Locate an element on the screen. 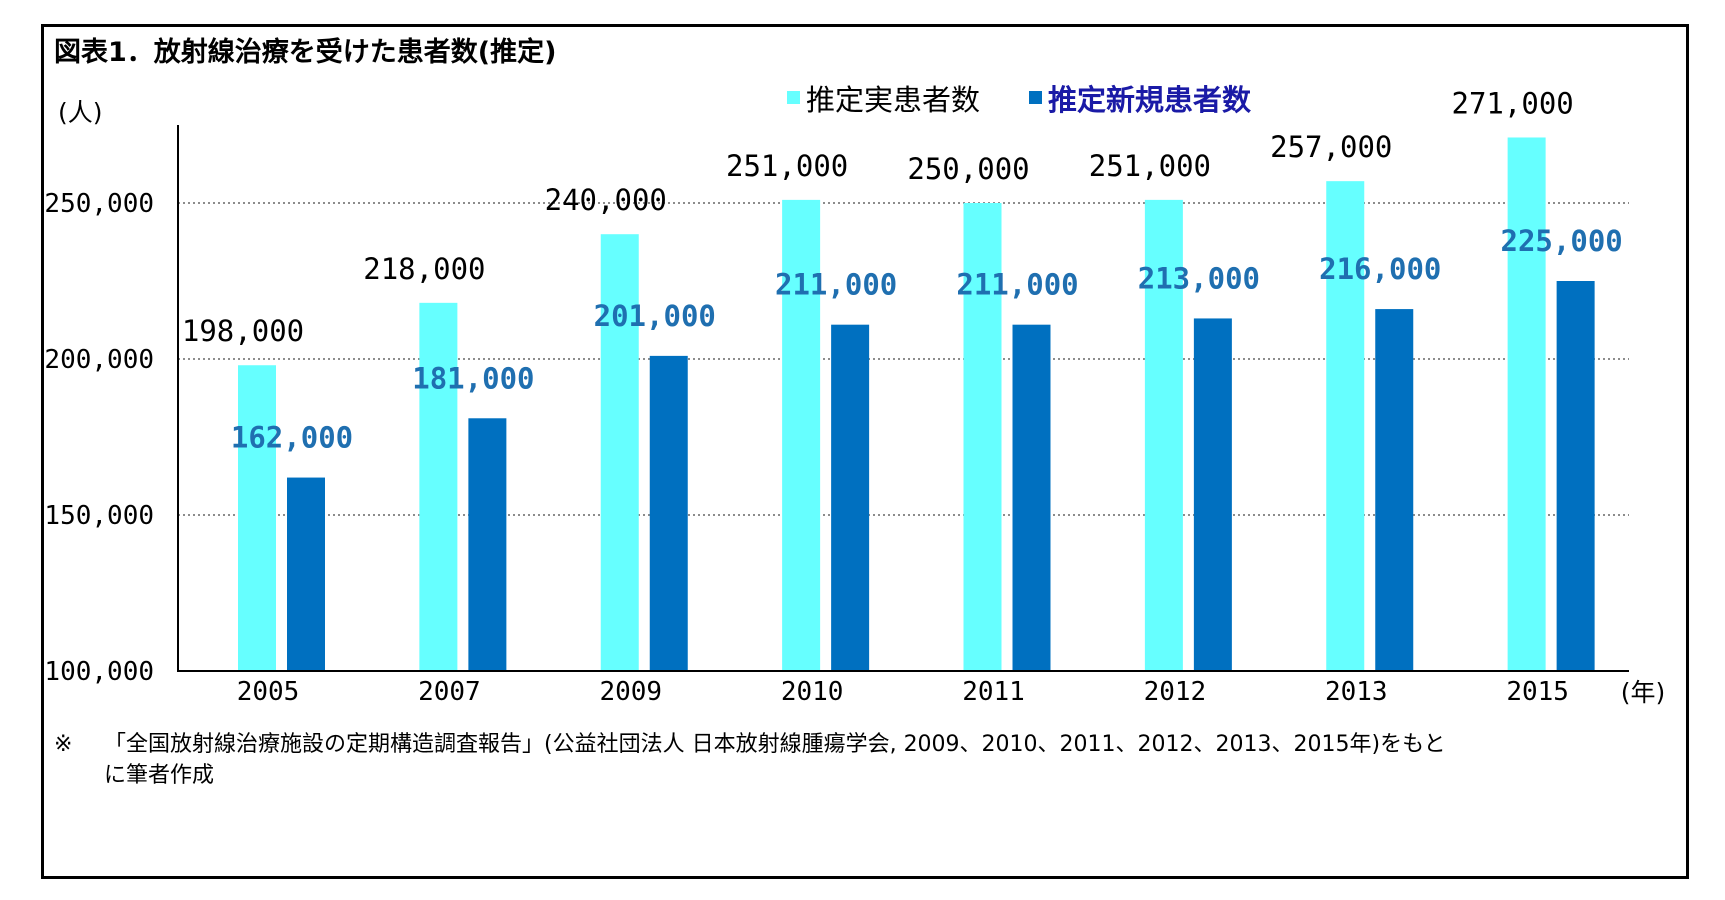 This screenshot has width=1725, height=900. data-label-actual: 250,000 is located at coordinates (968, 169).